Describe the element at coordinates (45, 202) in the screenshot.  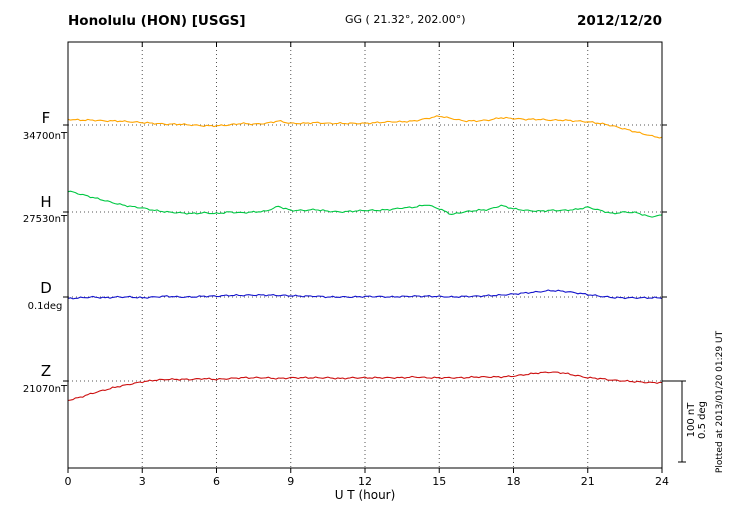
I see `channel-H-label: H` at that location.